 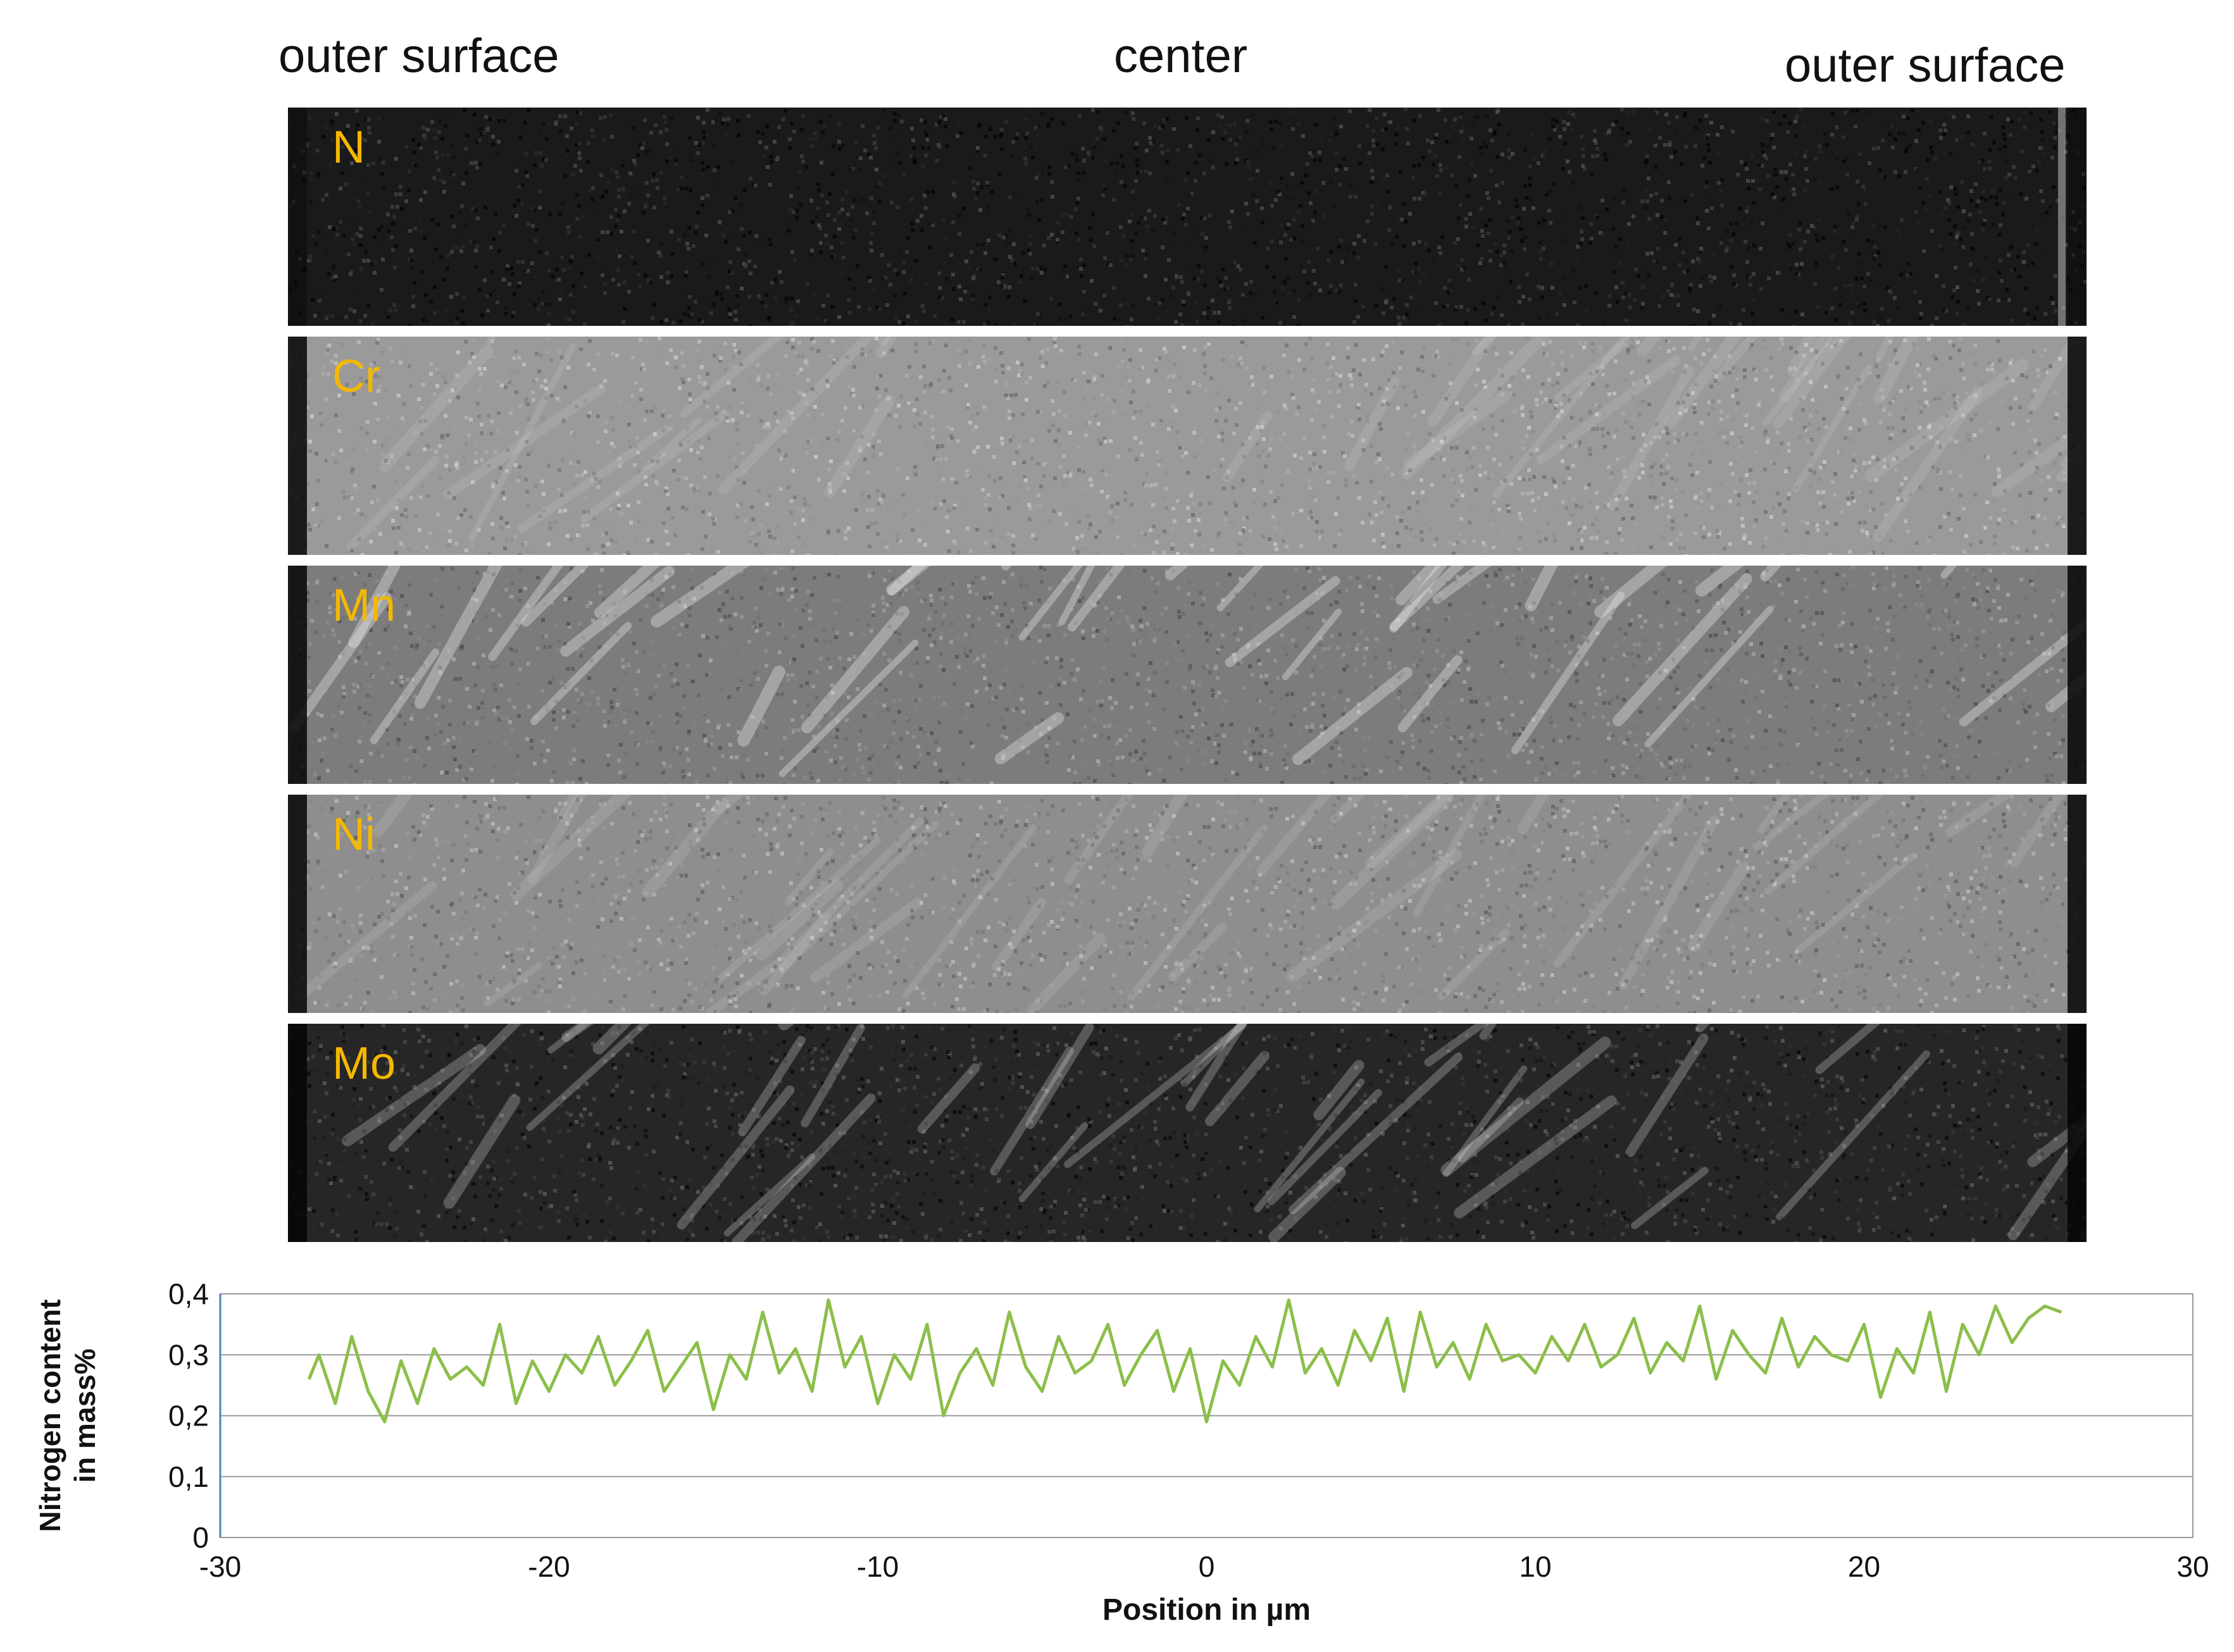 I want to click on series-line-nitrogen, so click(x=1184, y=1361).